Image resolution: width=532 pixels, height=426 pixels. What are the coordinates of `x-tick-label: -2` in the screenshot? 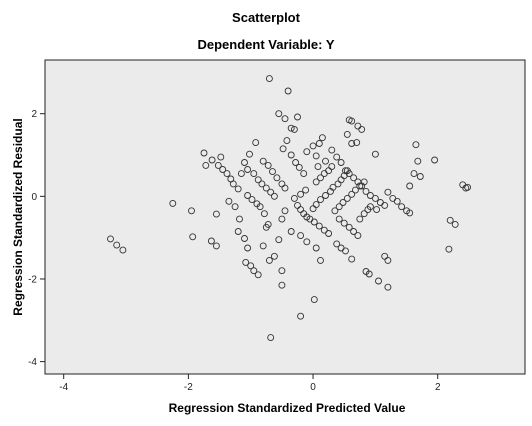 It's located at (188, 387).